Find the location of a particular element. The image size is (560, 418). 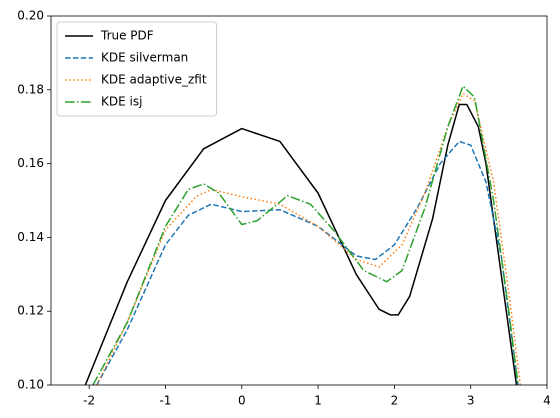

y-tick-label: 0.10 is located at coordinates (30, 385).